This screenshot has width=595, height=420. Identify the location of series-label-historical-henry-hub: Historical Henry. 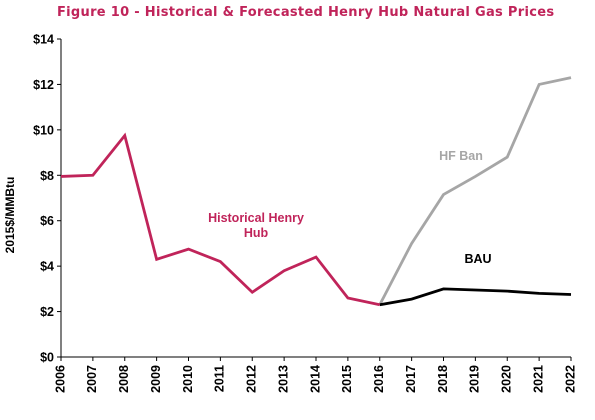
(256, 218).